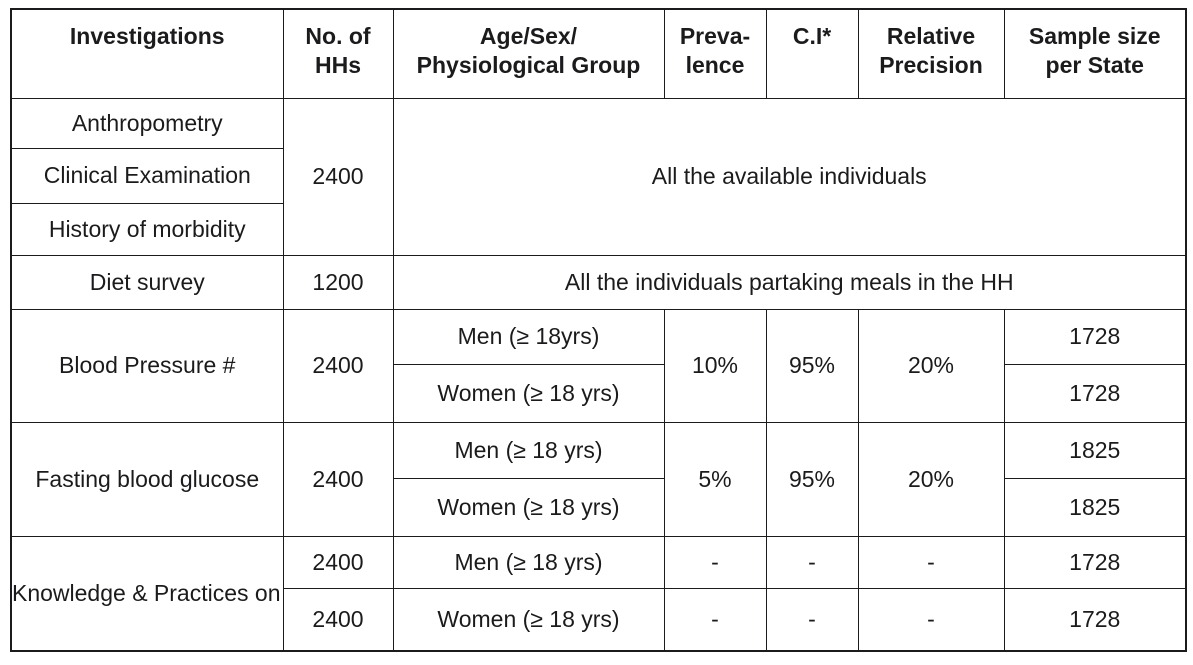  I want to click on cell-kp-men-group: Men (≥ 18 yrs), so click(528, 562).